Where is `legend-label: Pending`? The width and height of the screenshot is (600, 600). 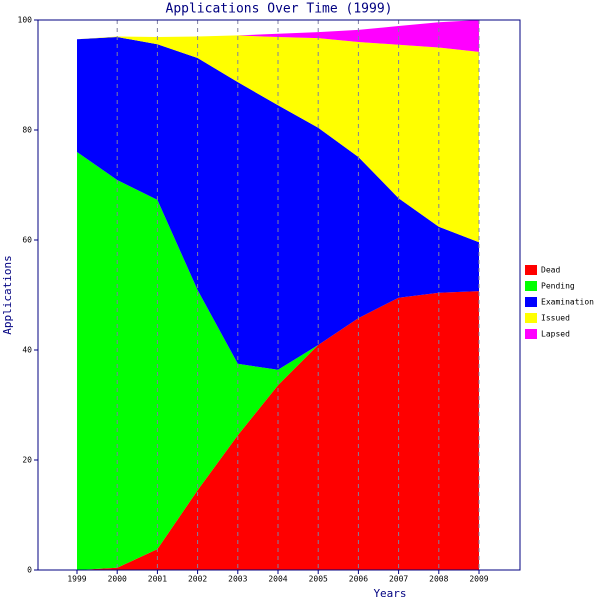
legend-label: Pending is located at coordinates (558, 286).